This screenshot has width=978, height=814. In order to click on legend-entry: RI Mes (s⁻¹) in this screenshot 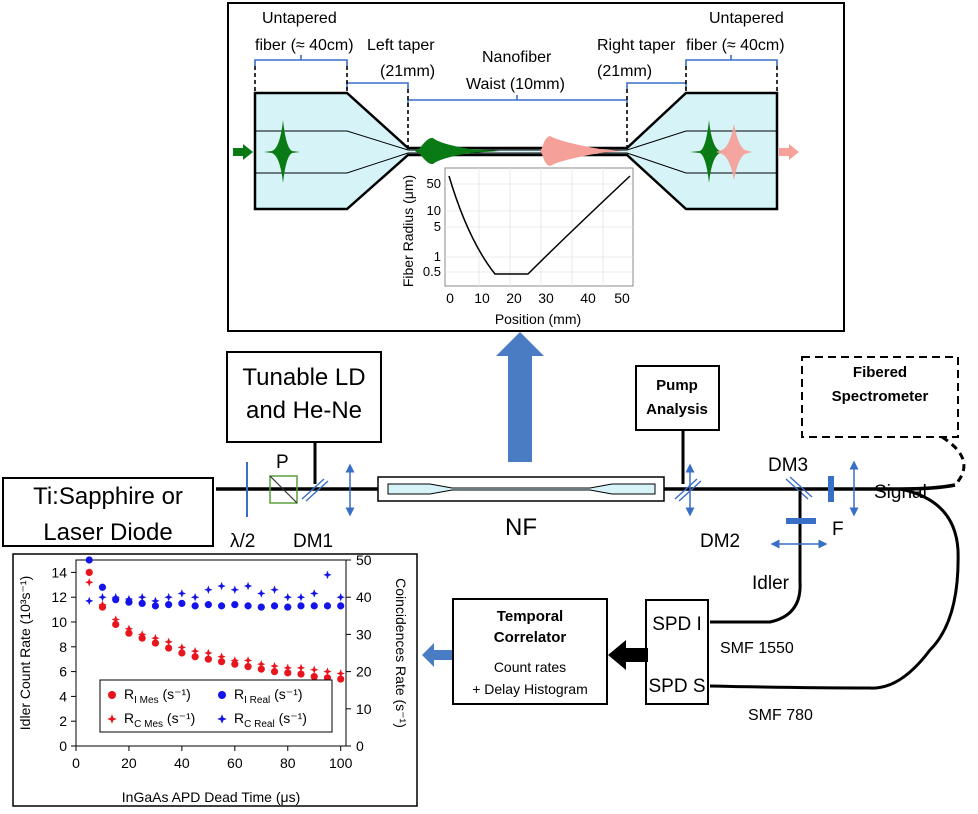, I will do `click(157, 696)`.